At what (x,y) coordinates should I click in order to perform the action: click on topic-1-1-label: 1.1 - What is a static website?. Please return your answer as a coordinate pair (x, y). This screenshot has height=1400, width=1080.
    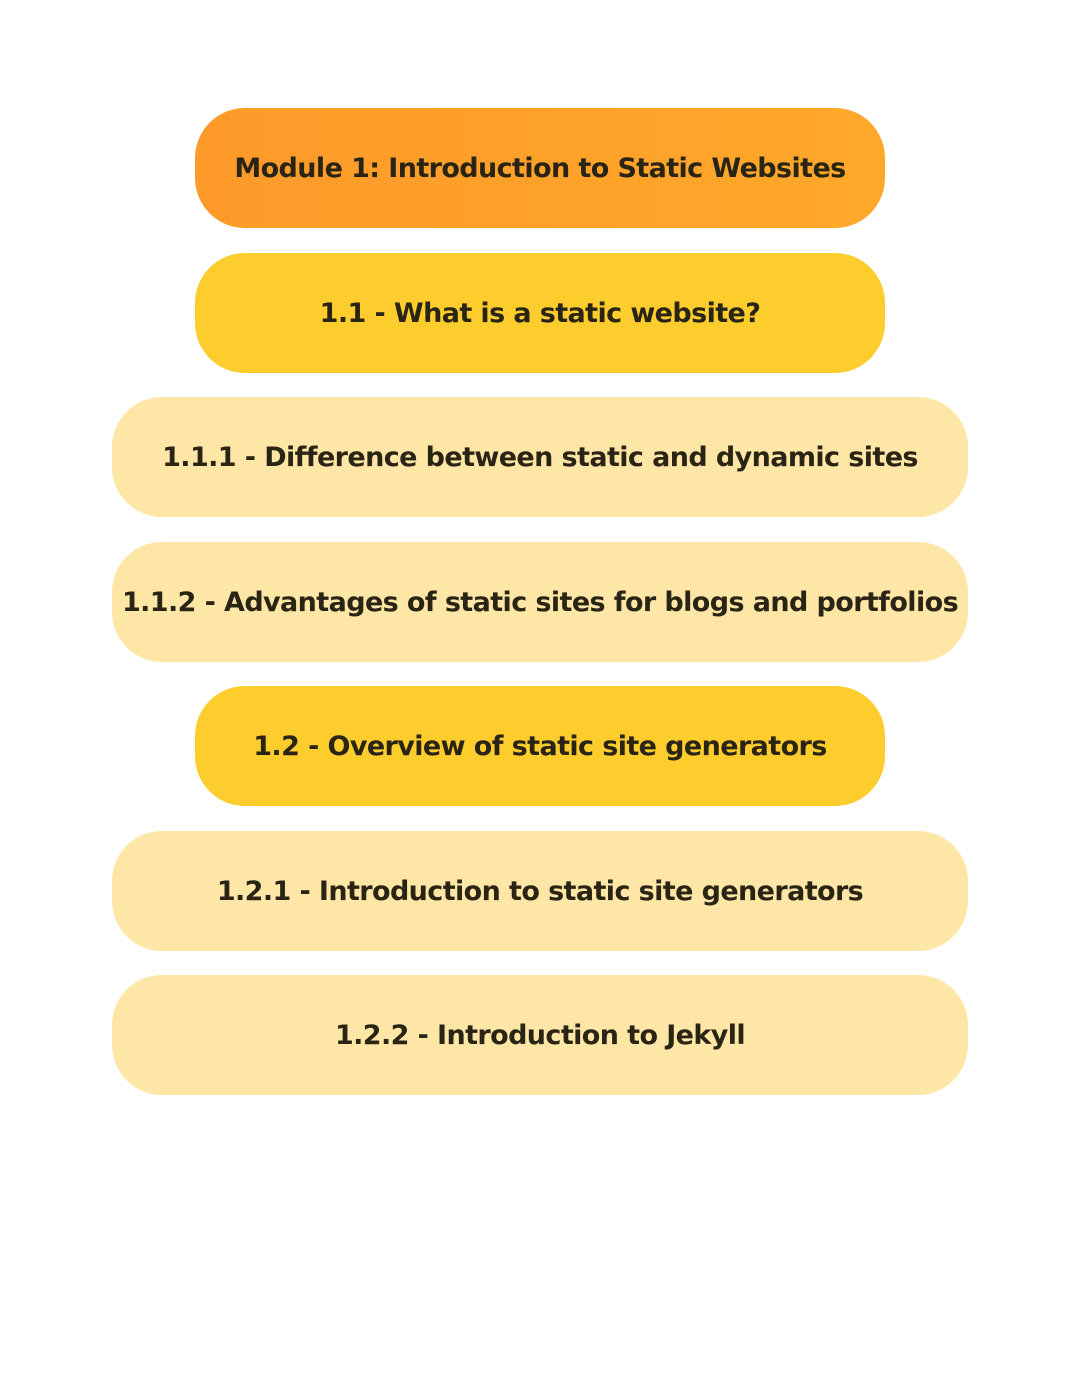
    Looking at the image, I should click on (540, 313).